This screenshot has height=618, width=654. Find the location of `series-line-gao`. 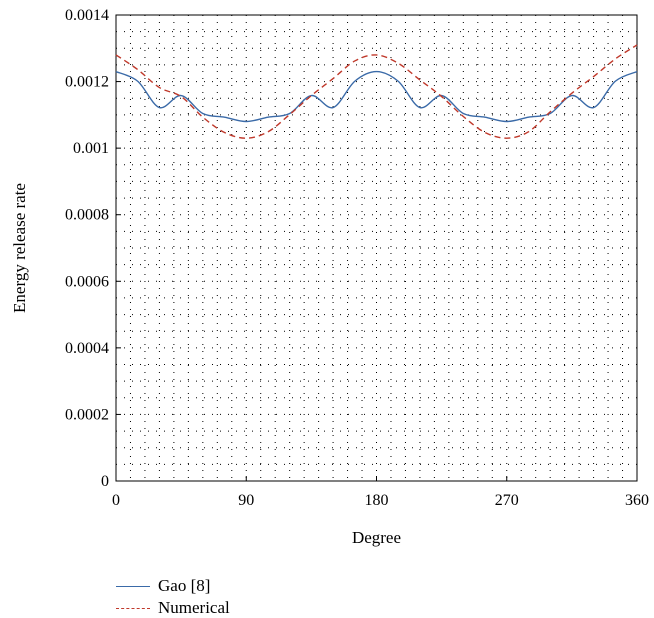

series-line-gao is located at coordinates (376, 96).